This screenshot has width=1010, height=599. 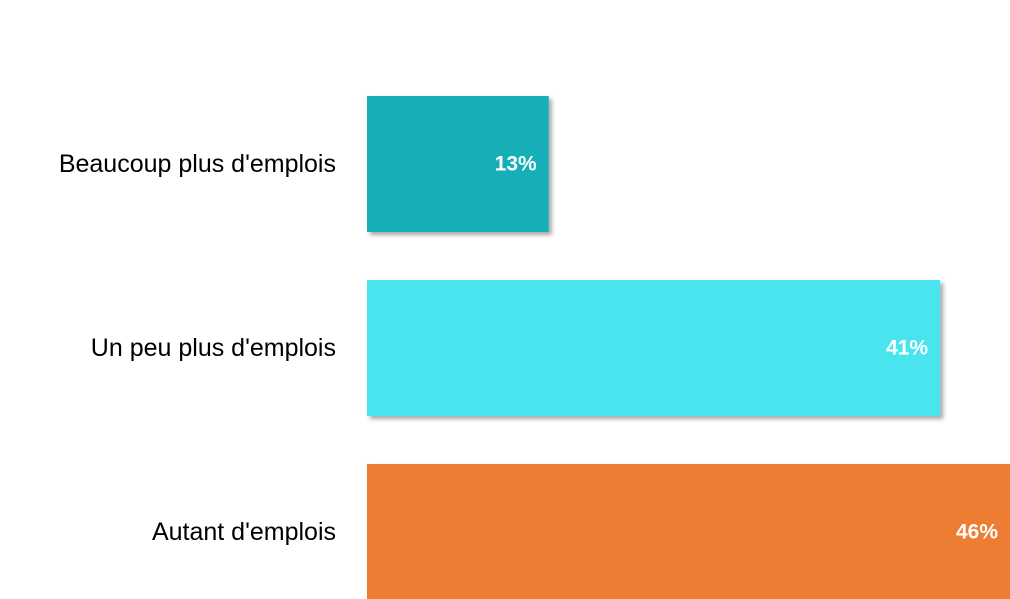 I want to click on value-label-0: 13%, so click(x=516, y=164).